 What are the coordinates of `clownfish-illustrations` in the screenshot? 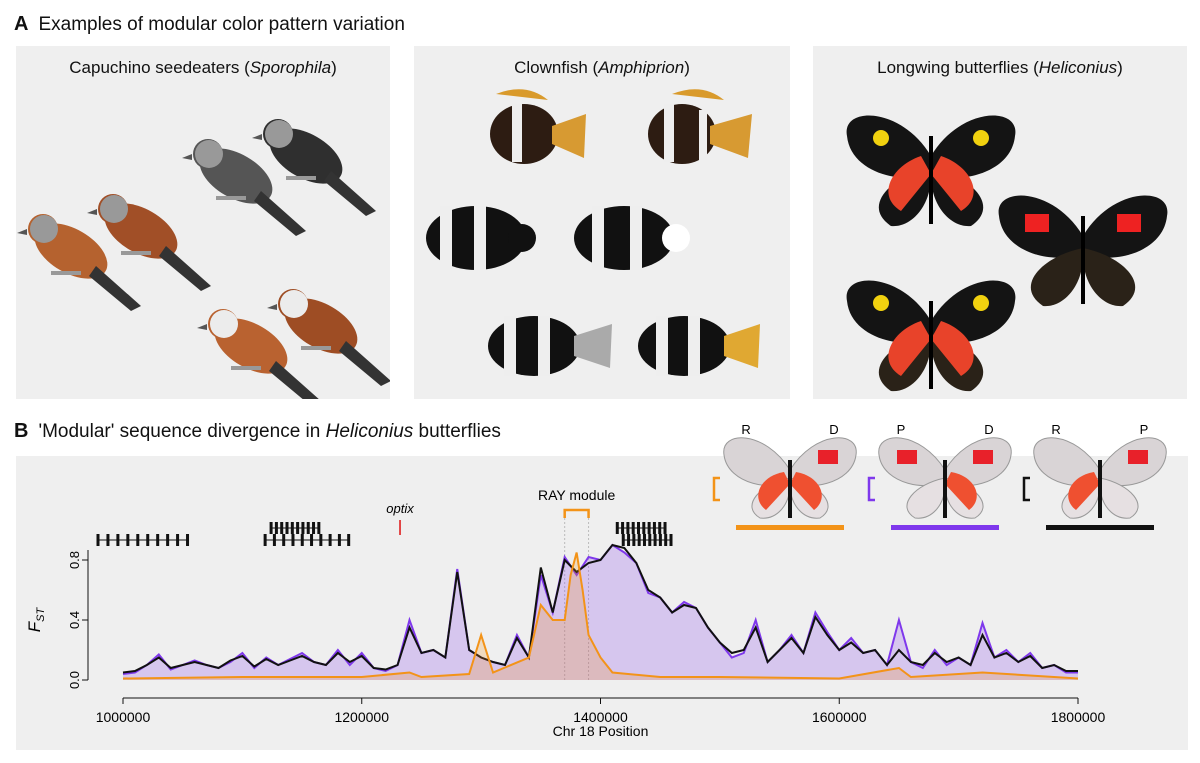 It's located at (593, 232).